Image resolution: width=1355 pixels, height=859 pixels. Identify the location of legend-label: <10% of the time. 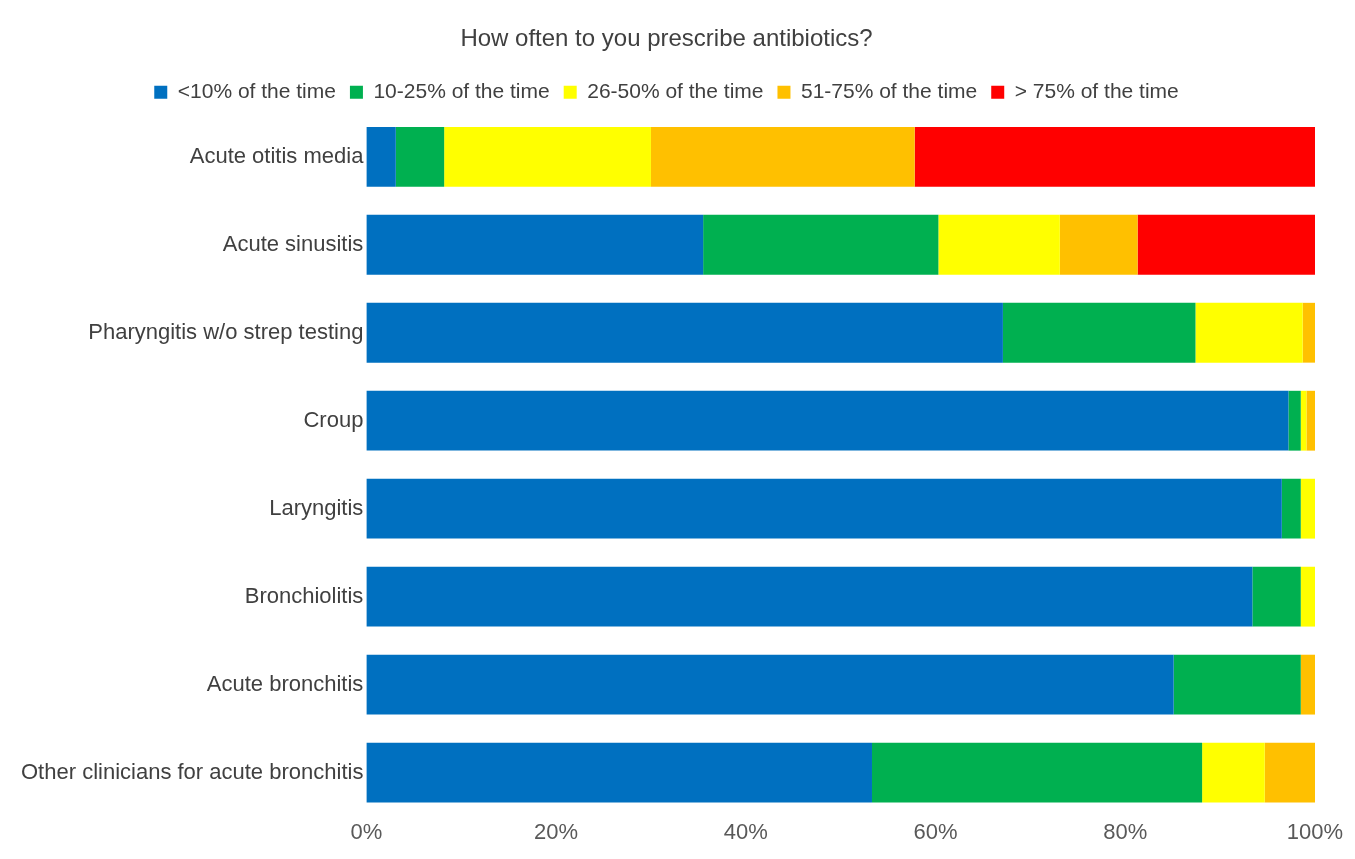
(256, 91).